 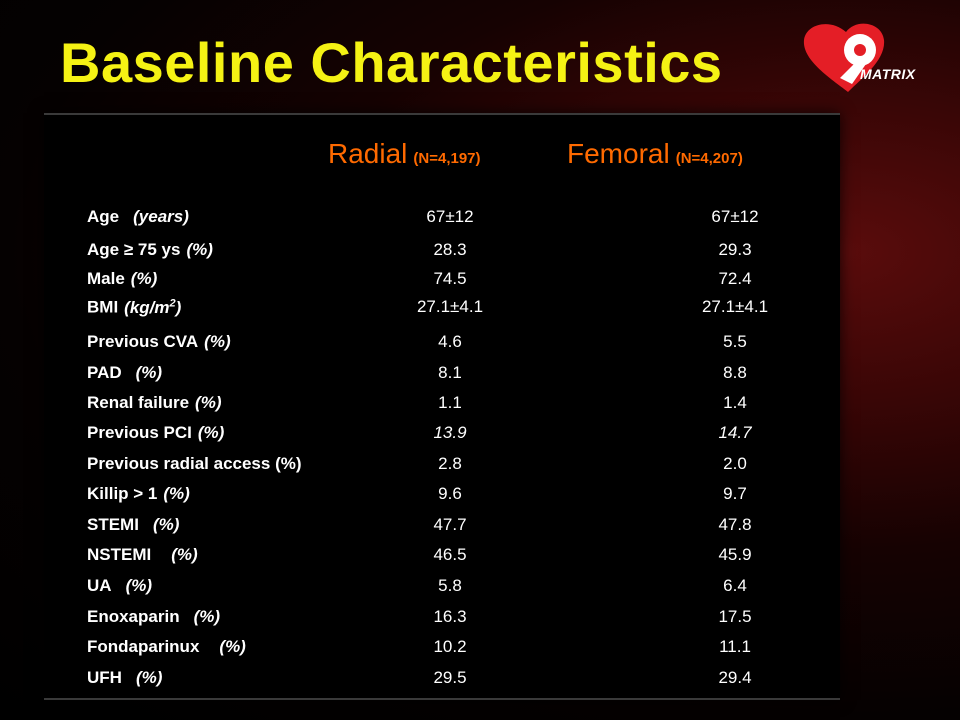 What do you see at coordinates (450, 341) in the screenshot?
I see `radial-value: 4.6` at bounding box center [450, 341].